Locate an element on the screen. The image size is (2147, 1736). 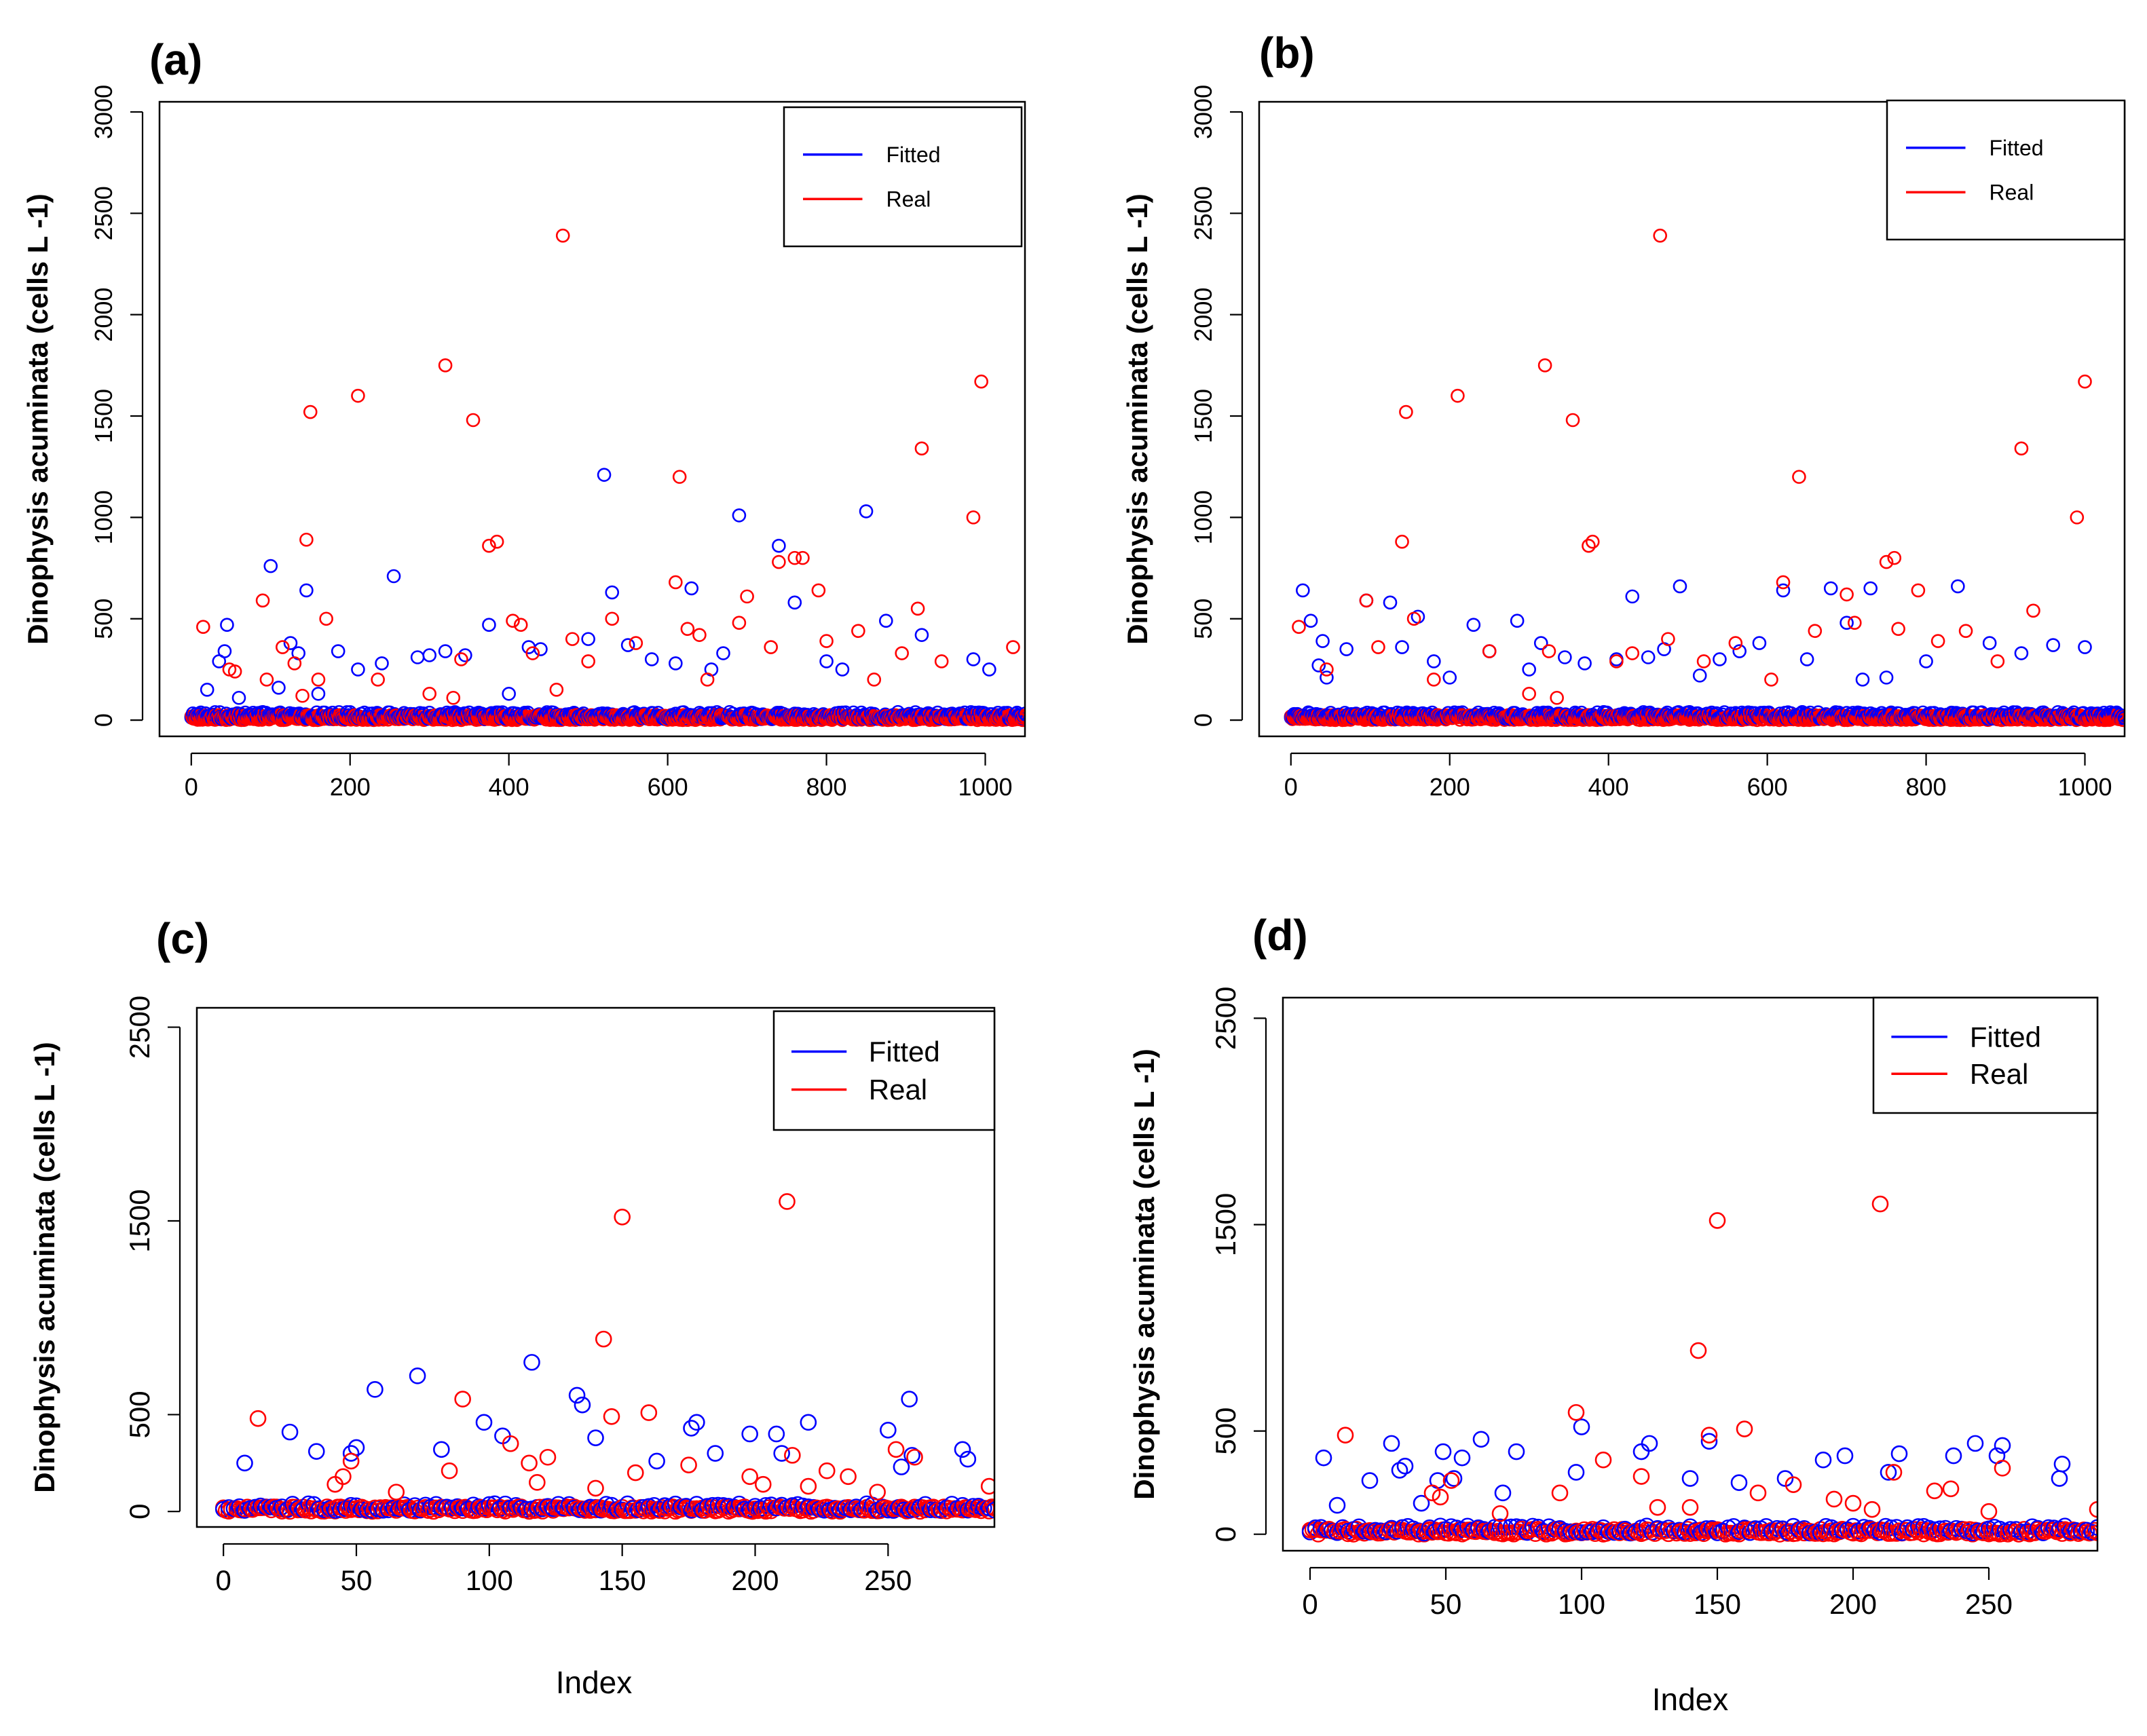
x-tick-label: 200 is located at coordinates (1853, 1604).